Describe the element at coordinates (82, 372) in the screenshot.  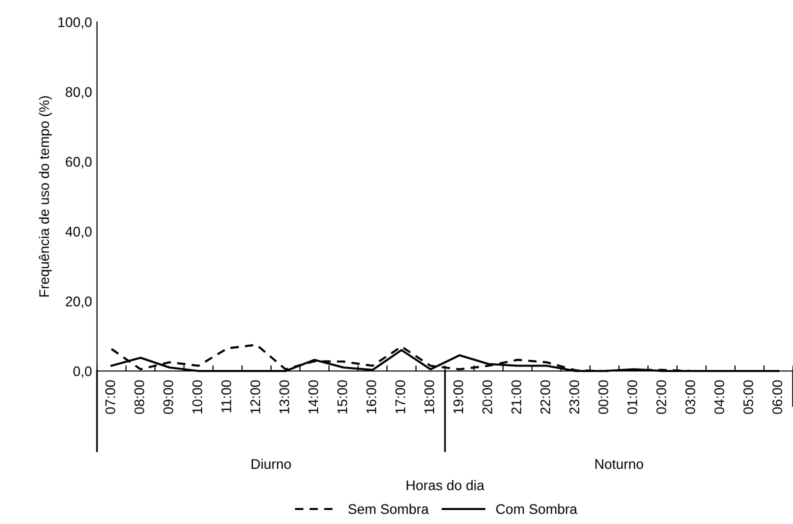
I see `y-tick-label: 0,0` at that location.